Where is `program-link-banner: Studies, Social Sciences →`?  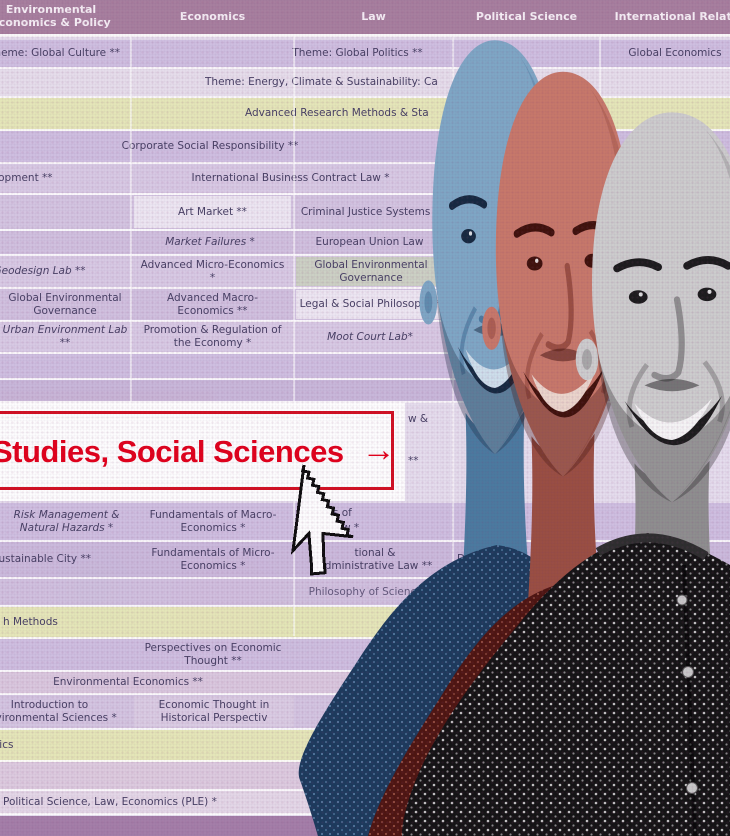
program-link-banner: Studies, Social Sciences → is located at coordinates (202, 451).